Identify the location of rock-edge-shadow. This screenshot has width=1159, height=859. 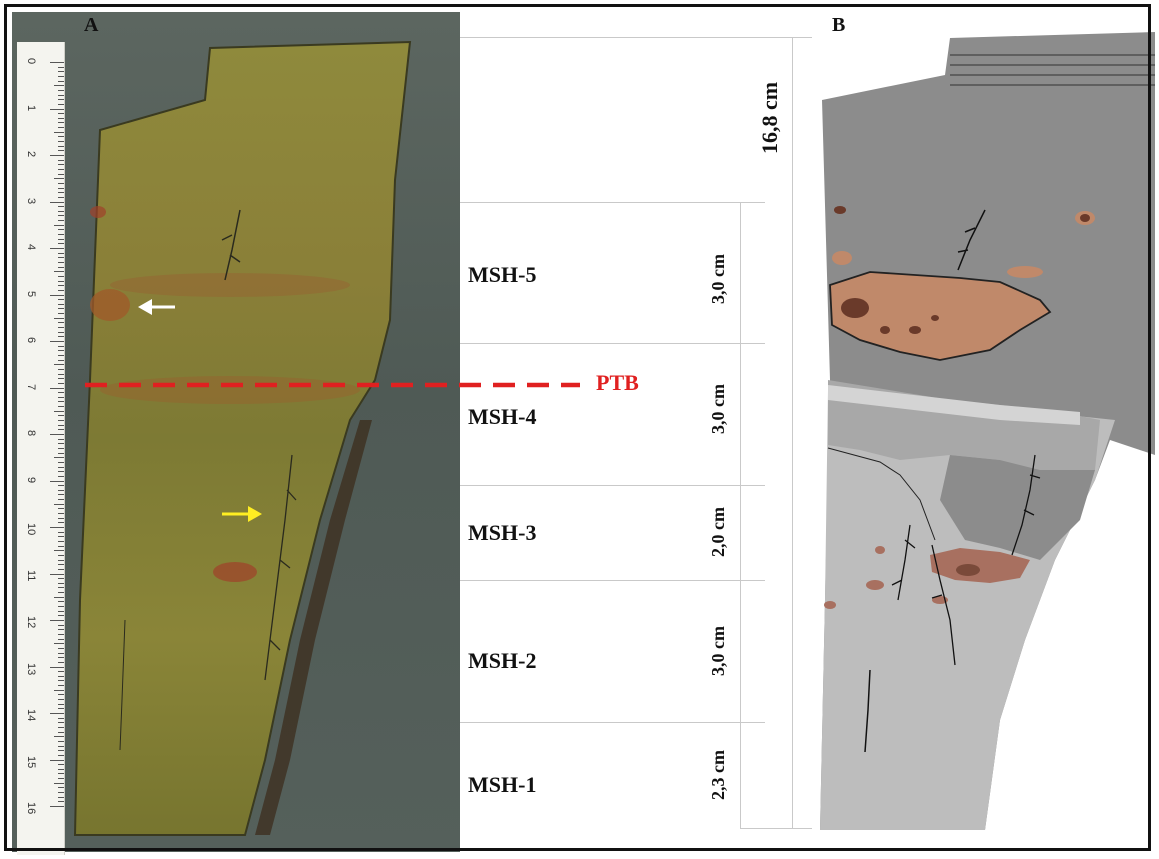
(313, 627).